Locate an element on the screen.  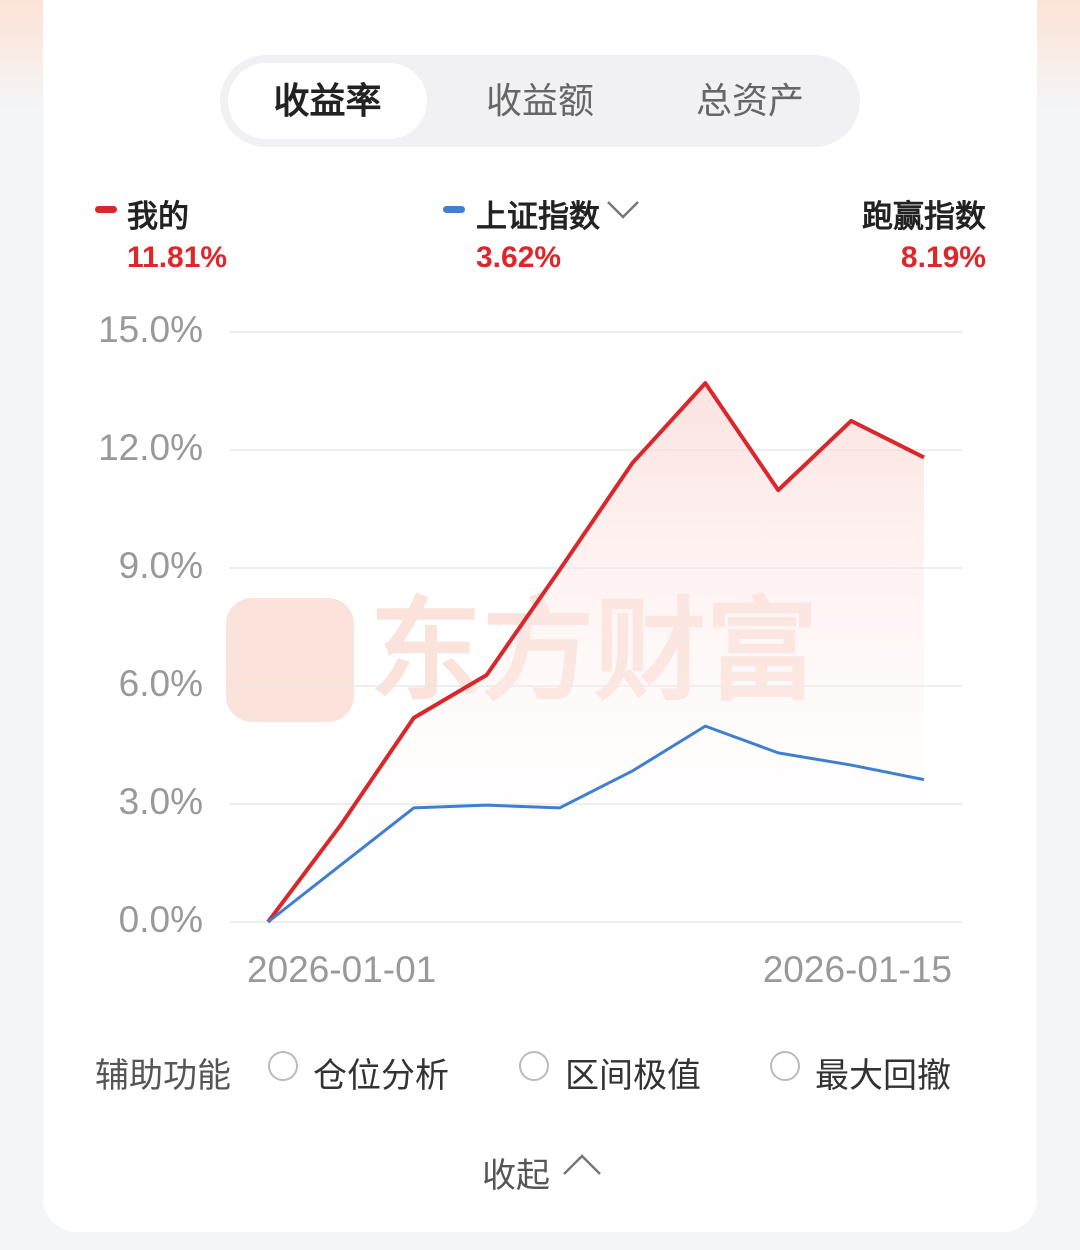
y-tick-label: 15.0% is located at coordinates (150, 329).